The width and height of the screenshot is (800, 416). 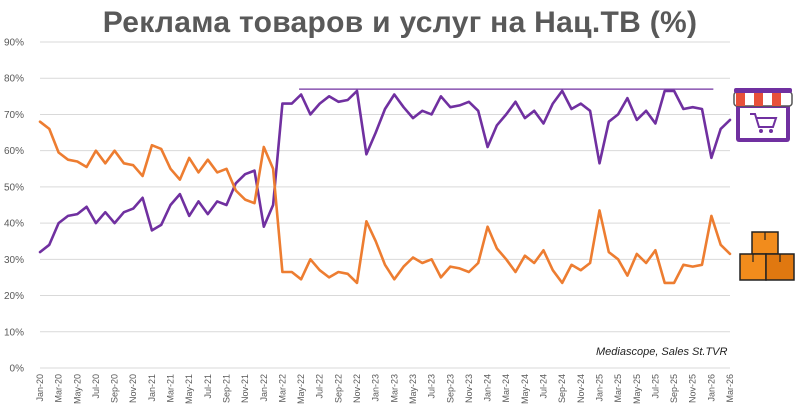 I want to click on x-tick-label: Jan-26, so click(x=711, y=388).